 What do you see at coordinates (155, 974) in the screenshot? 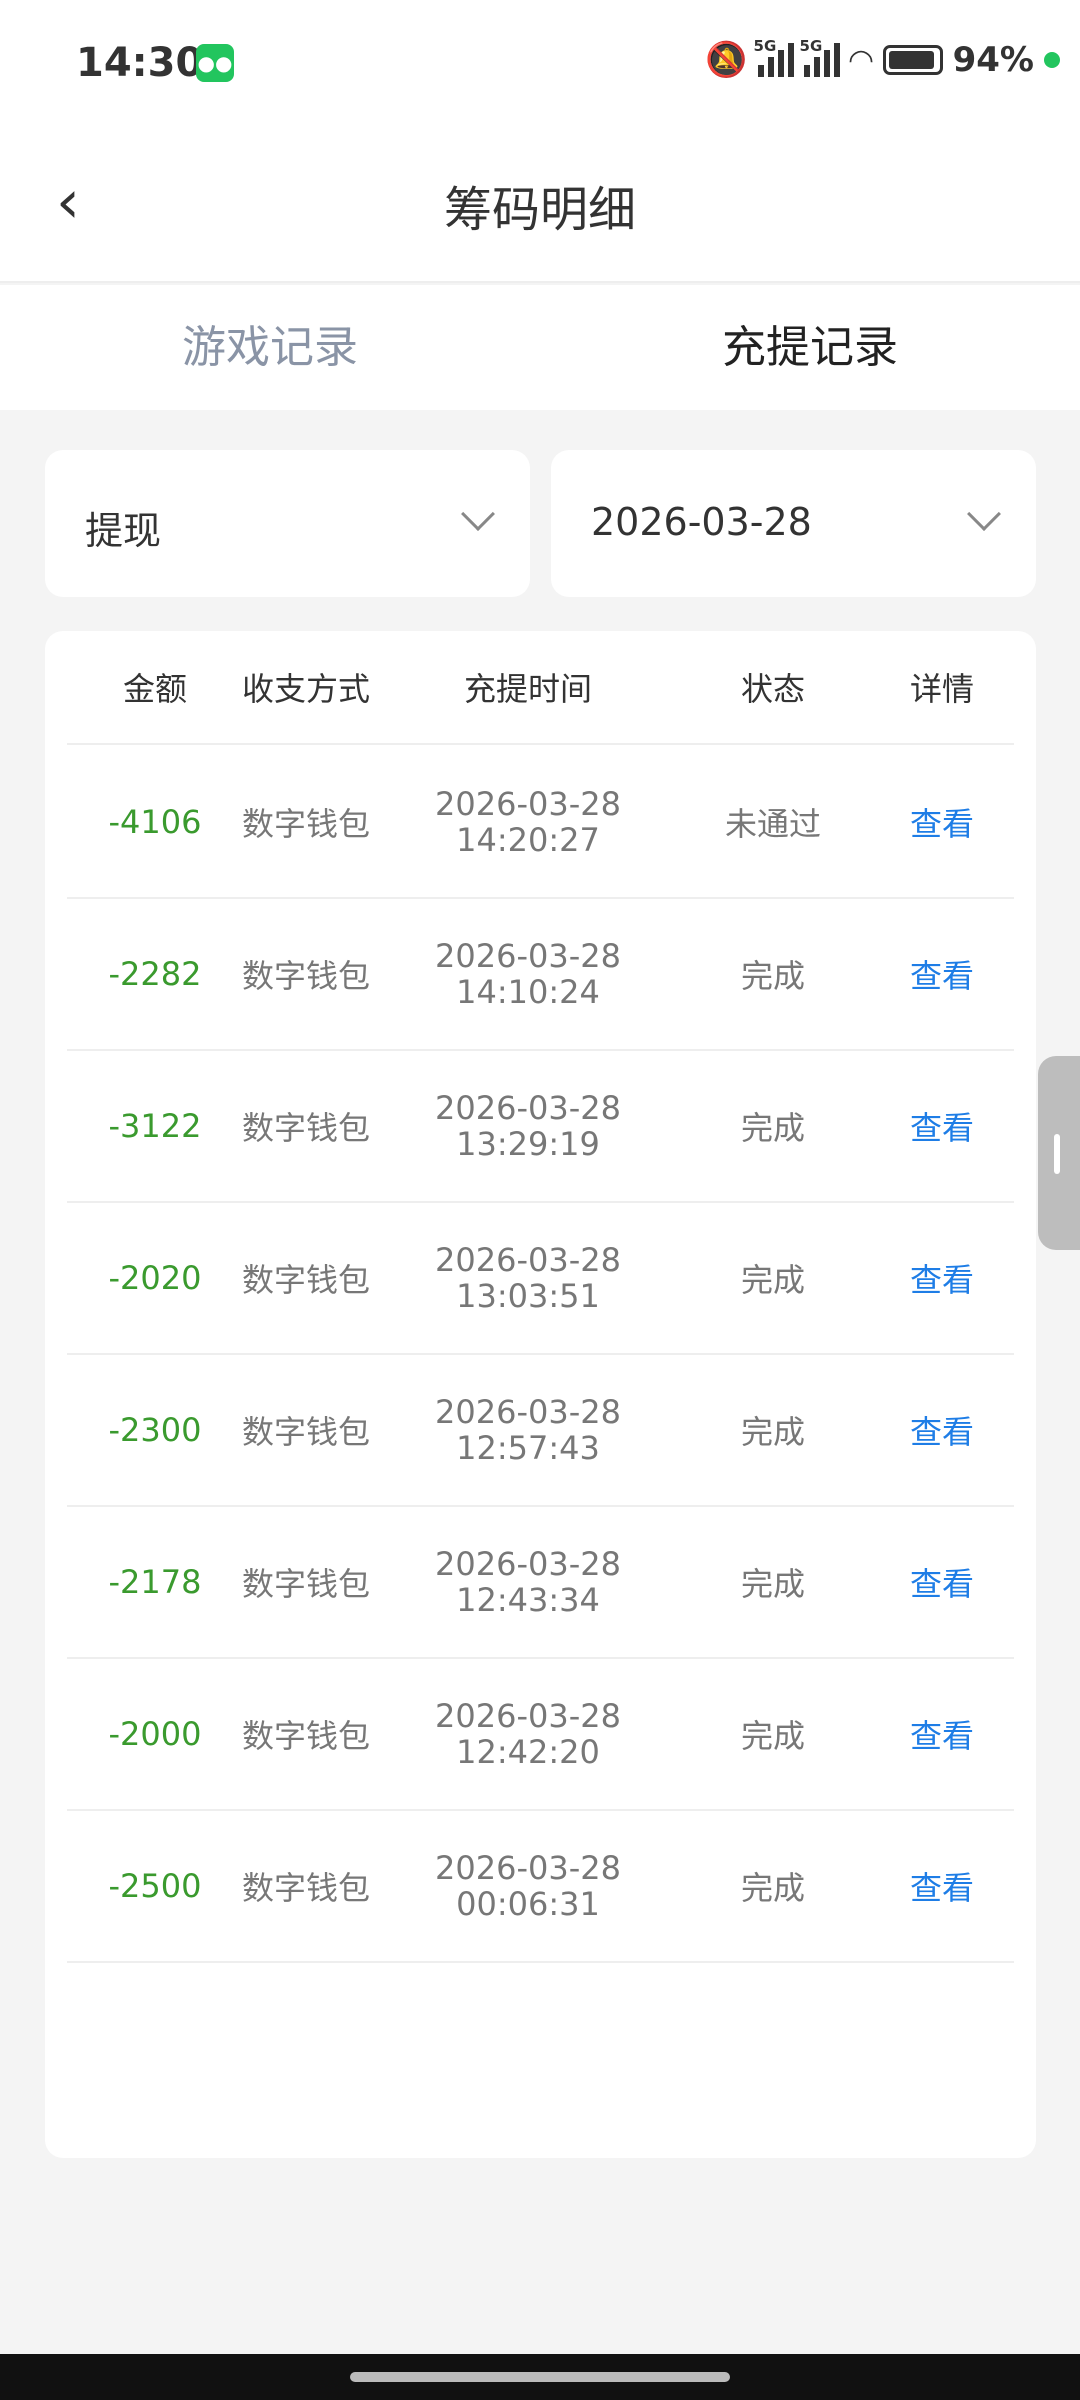
I see `amount: -2282` at bounding box center [155, 974].